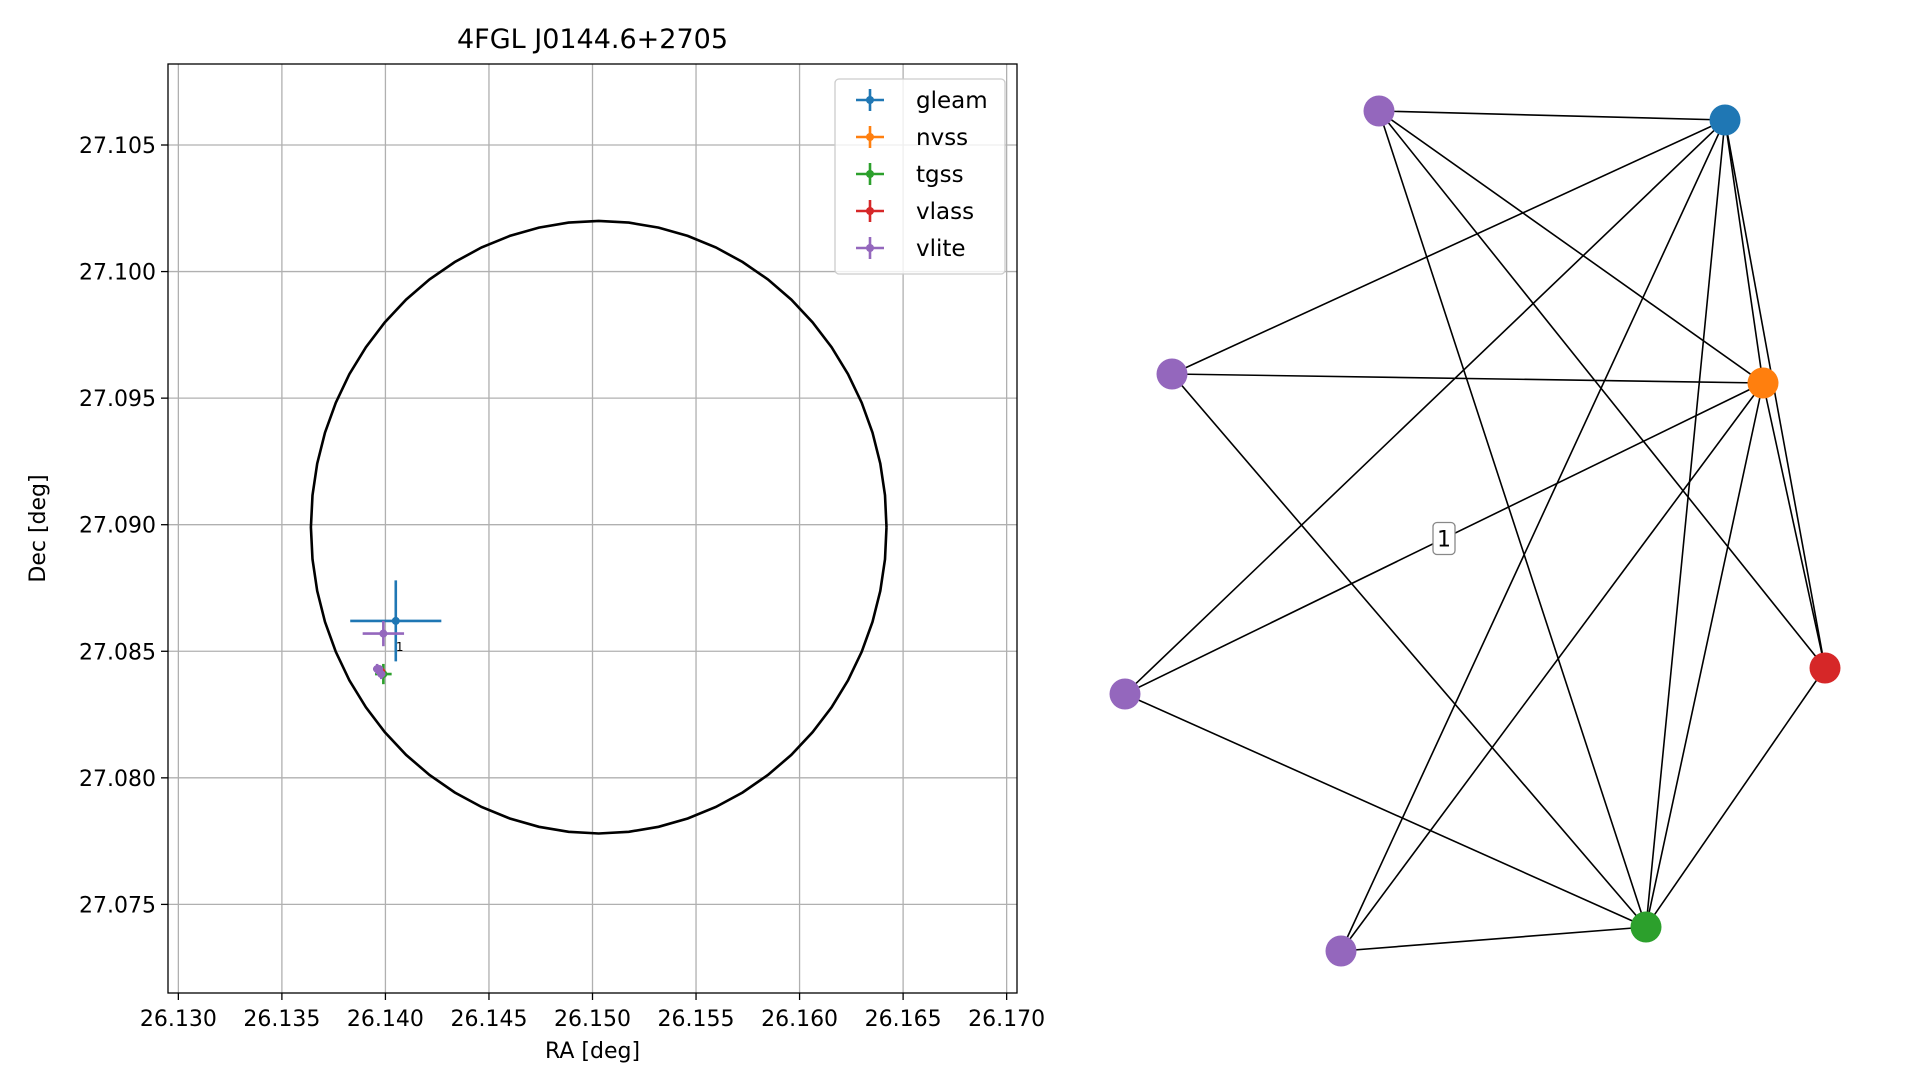  Describe the element at coordinates (117, 273) in the screenshot. I see `y-tick-label: 27.100` at that location.